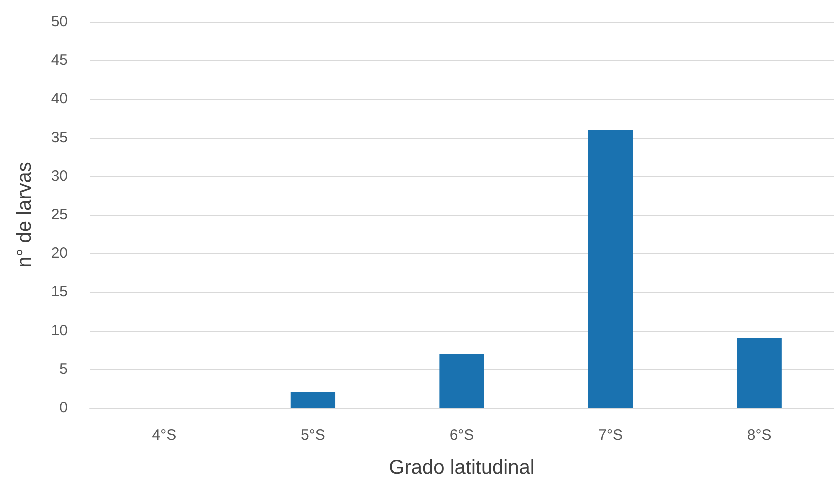  What do you see at coordinates (59, 99) in the screenshot?
I see `y-tick-label: 40` at bounding box center [59, 99].